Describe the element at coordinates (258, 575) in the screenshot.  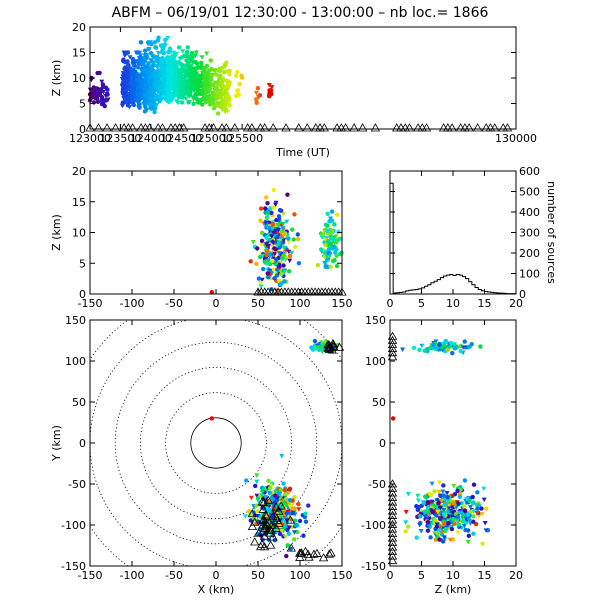
I see `x-tick-label: 50` at that location.